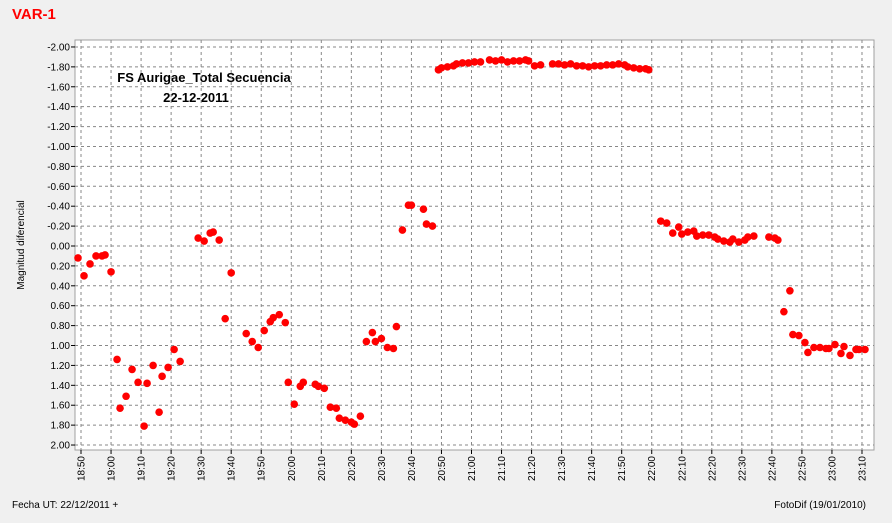  I want to click on footer-left: Fecha UT: 22/12/2011 +, so click(65, 505).